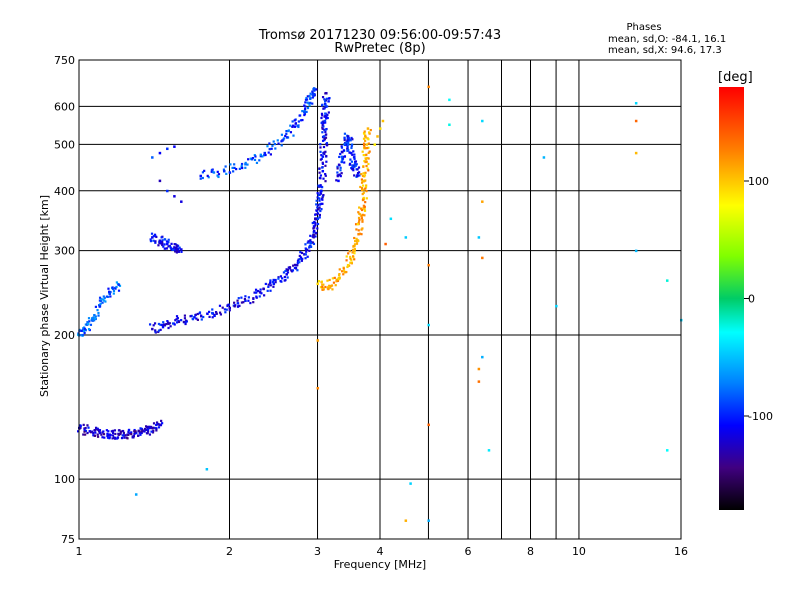 The image size is (800, 600). What do you see at coordinates (681, 551) in the screenshot?
I see `x-tick-label: 16` at bounding box center [681, 551].